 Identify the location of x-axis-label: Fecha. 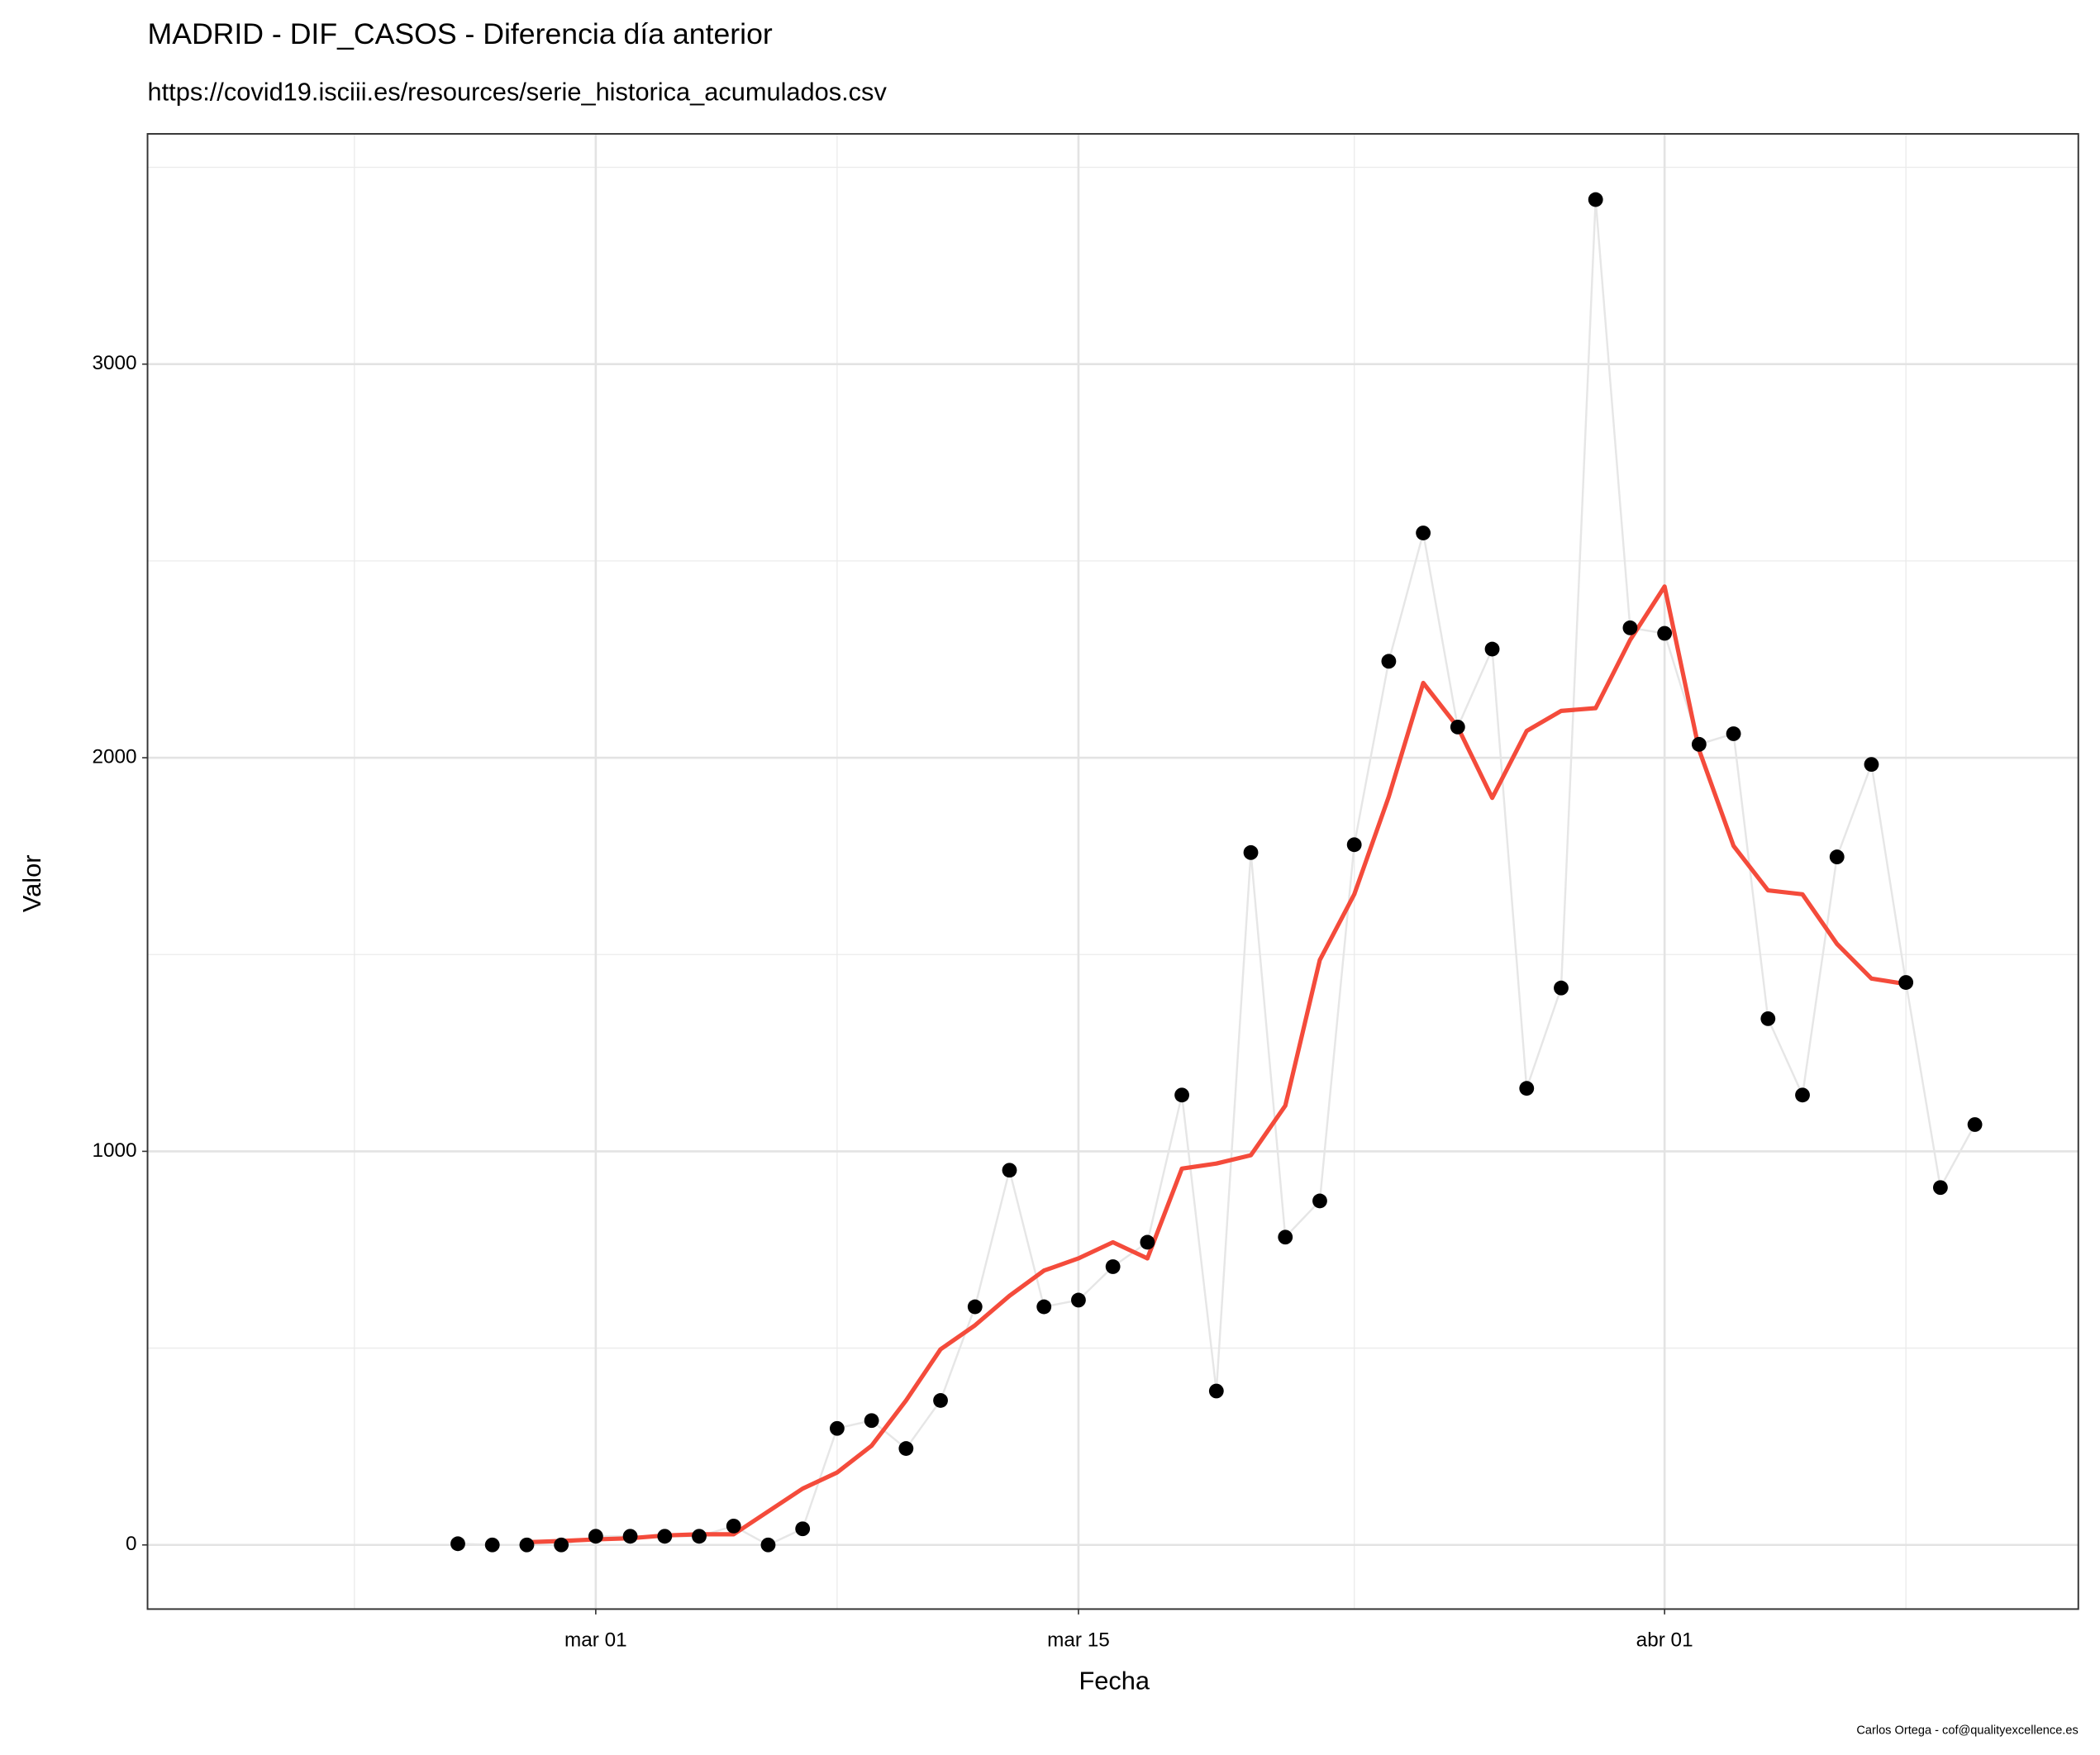
(1114, 1681).